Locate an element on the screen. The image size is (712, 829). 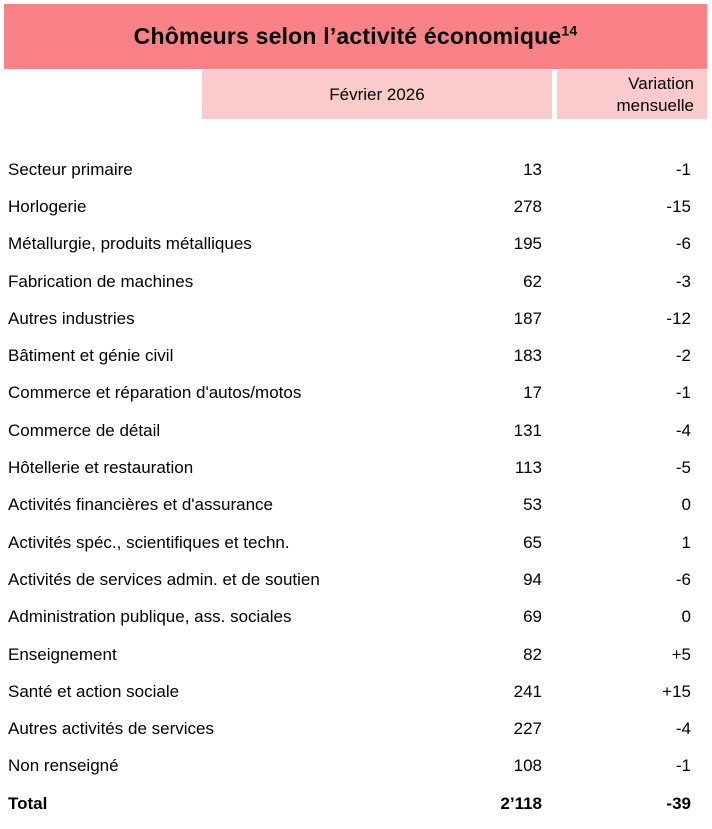
row-value: 278 is located at coordinates (527, 206).